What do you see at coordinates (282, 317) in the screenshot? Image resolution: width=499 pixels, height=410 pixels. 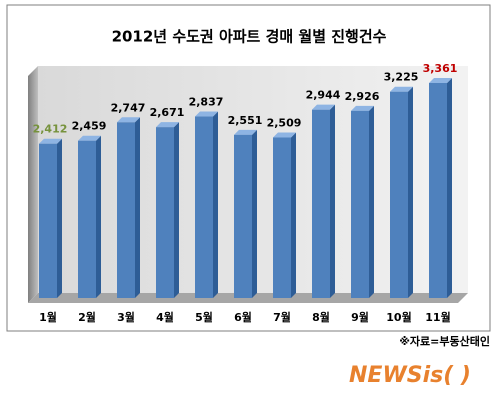 I see `x-tick-label: 7월` at bounding box center [282, 317].